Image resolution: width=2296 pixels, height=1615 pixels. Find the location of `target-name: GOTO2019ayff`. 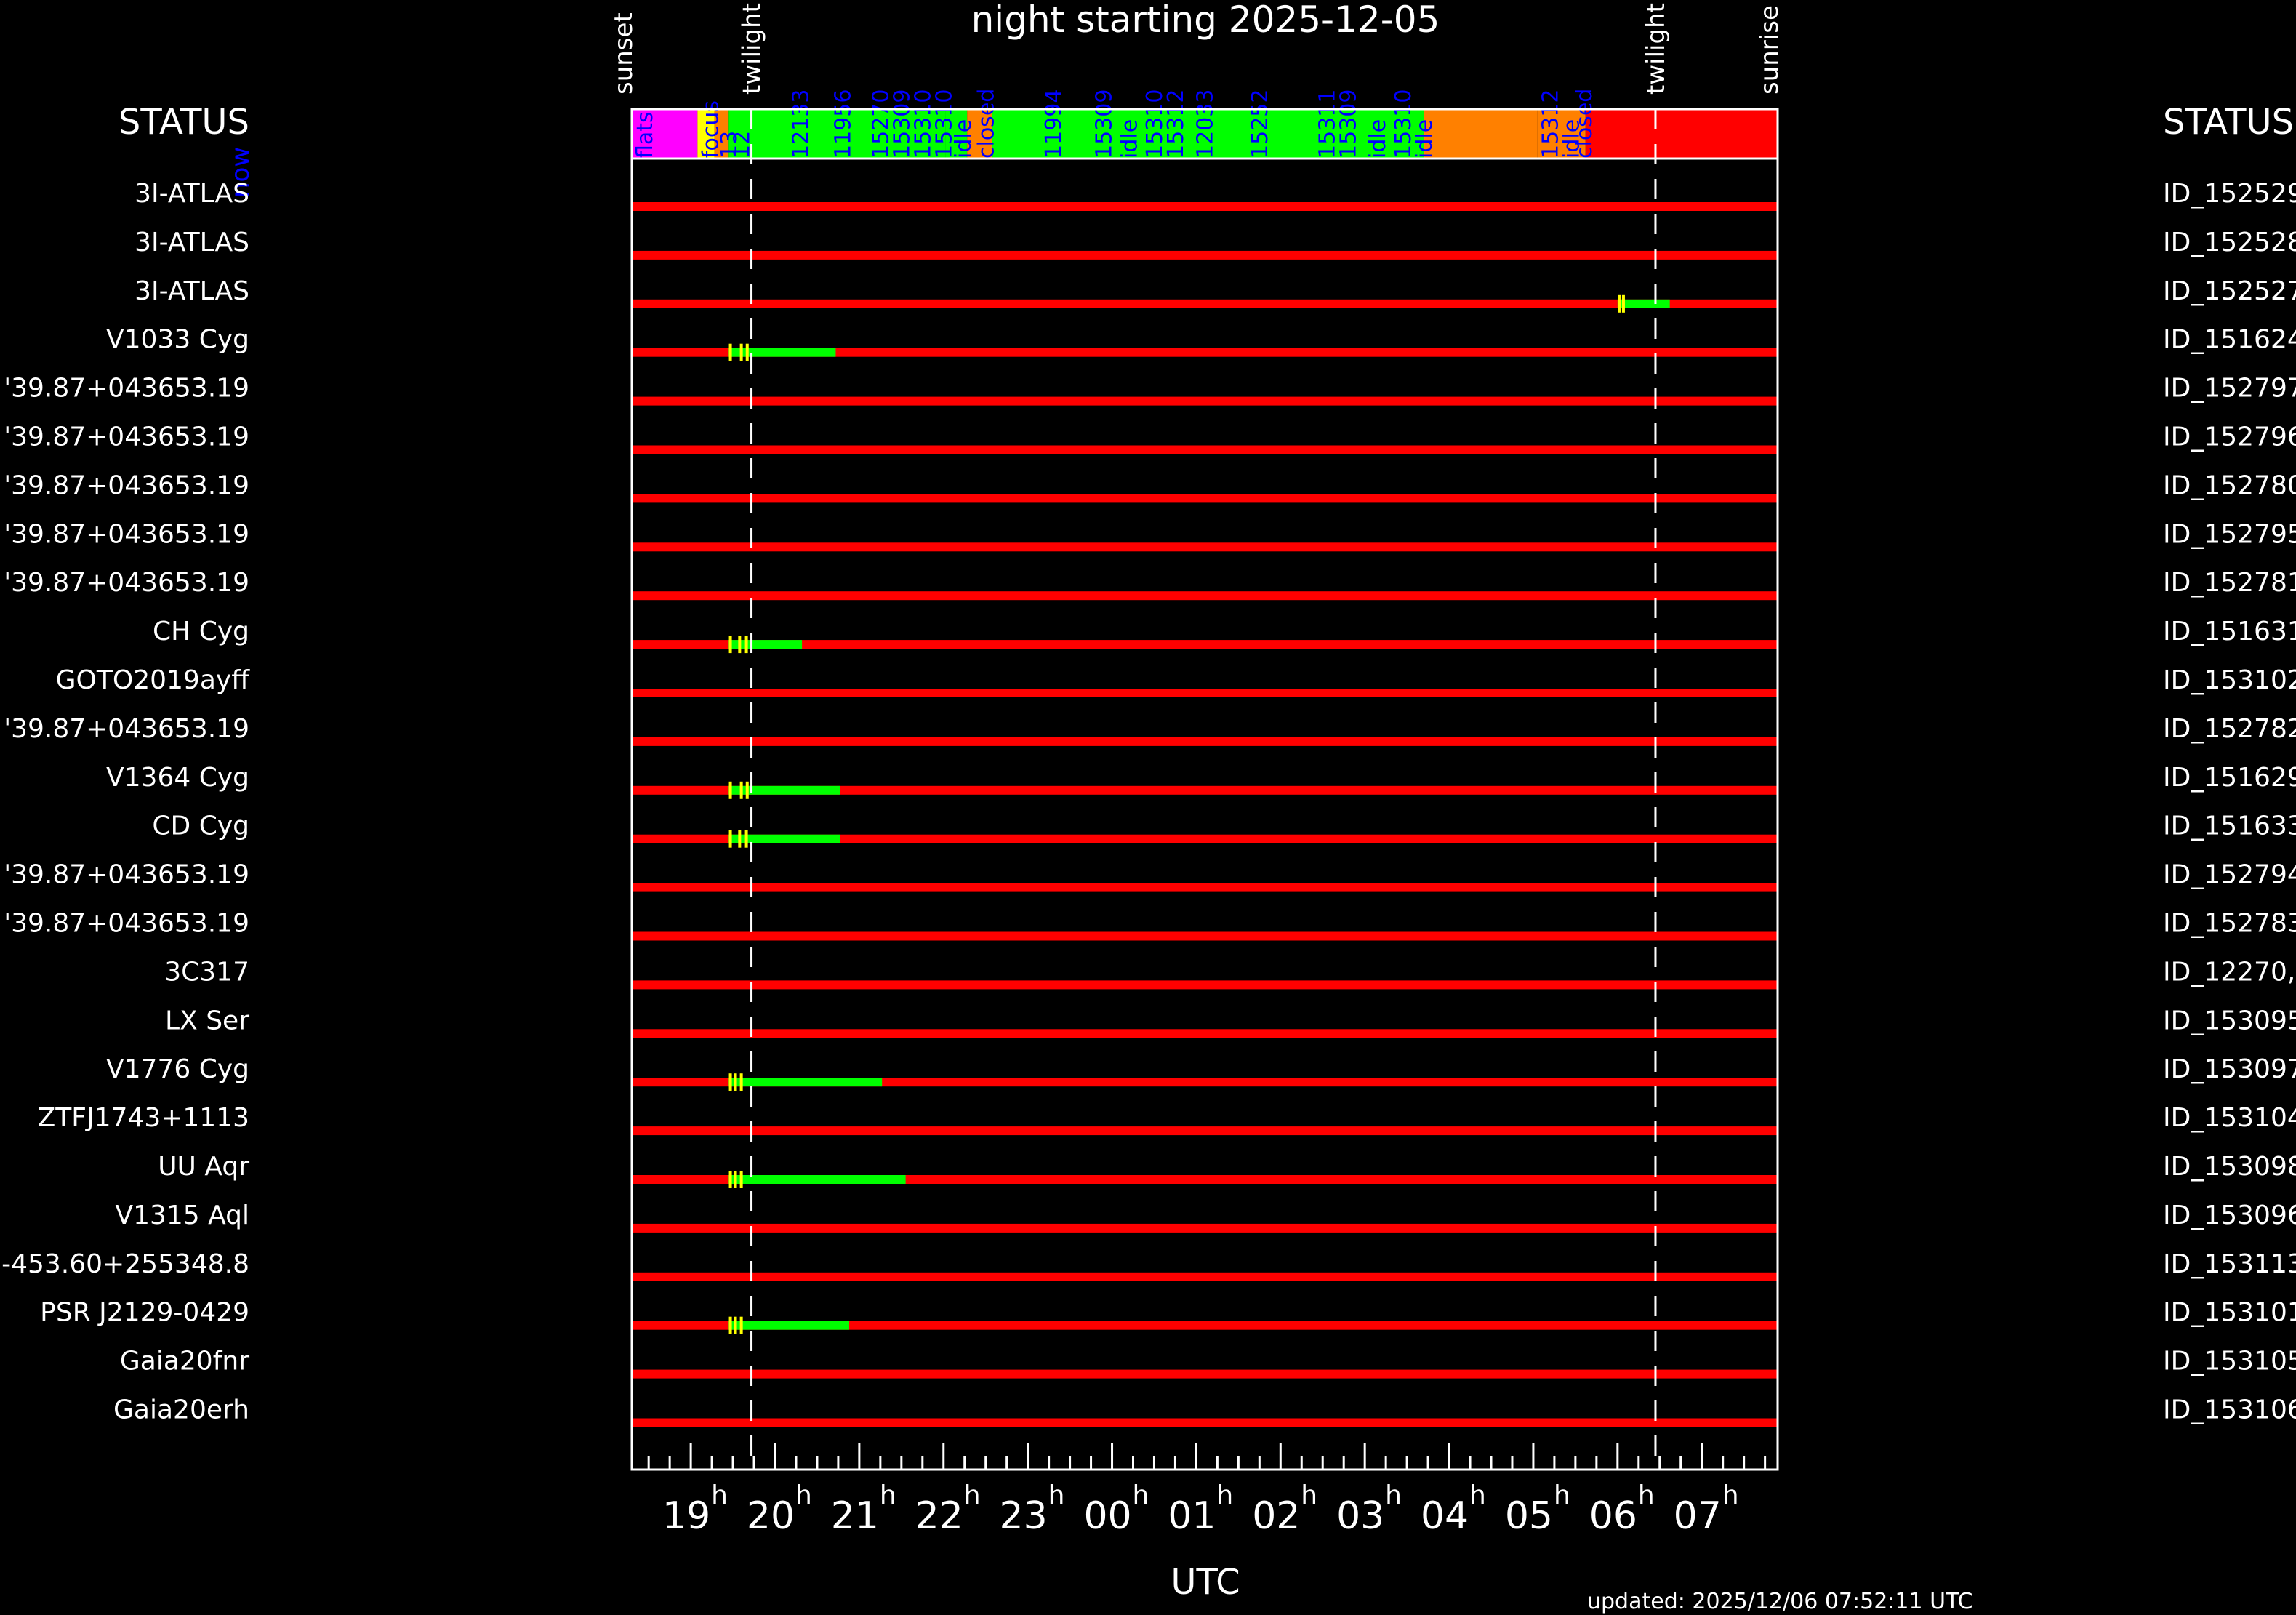

target-name: GOTO2019ayff is located at coordinates (153, 680).